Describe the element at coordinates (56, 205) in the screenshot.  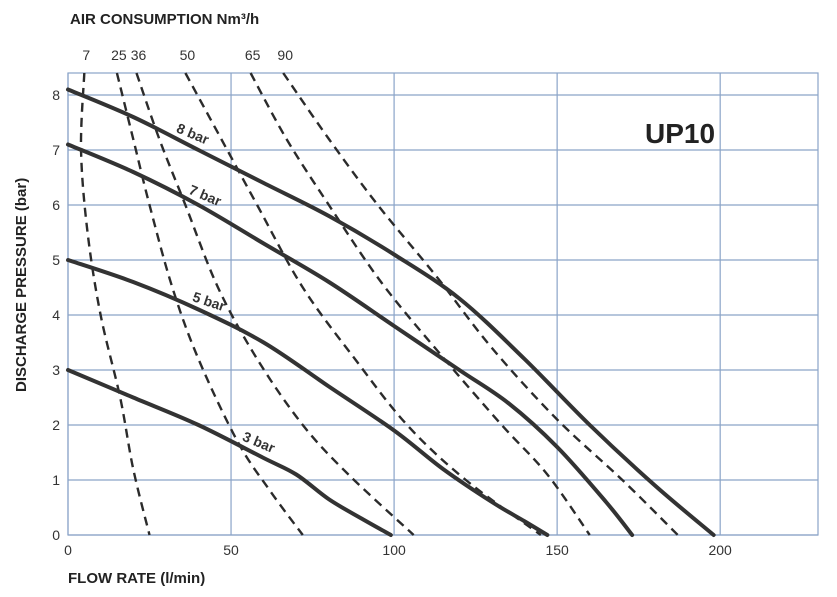
I see `y-tick-label: 6` at that location.